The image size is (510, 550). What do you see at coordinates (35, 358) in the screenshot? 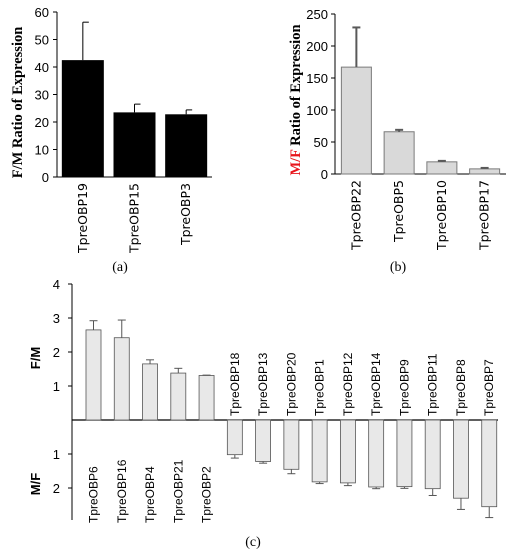
I see `panel-c-upper-axis-label: F/M` at bounding box center [35, 358].